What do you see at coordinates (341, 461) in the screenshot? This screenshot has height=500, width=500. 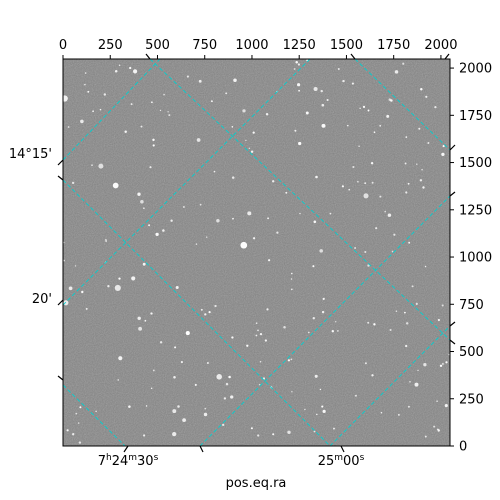 I see `ra-tick-label-2: 25m00s` at bounding box center [341, 461].